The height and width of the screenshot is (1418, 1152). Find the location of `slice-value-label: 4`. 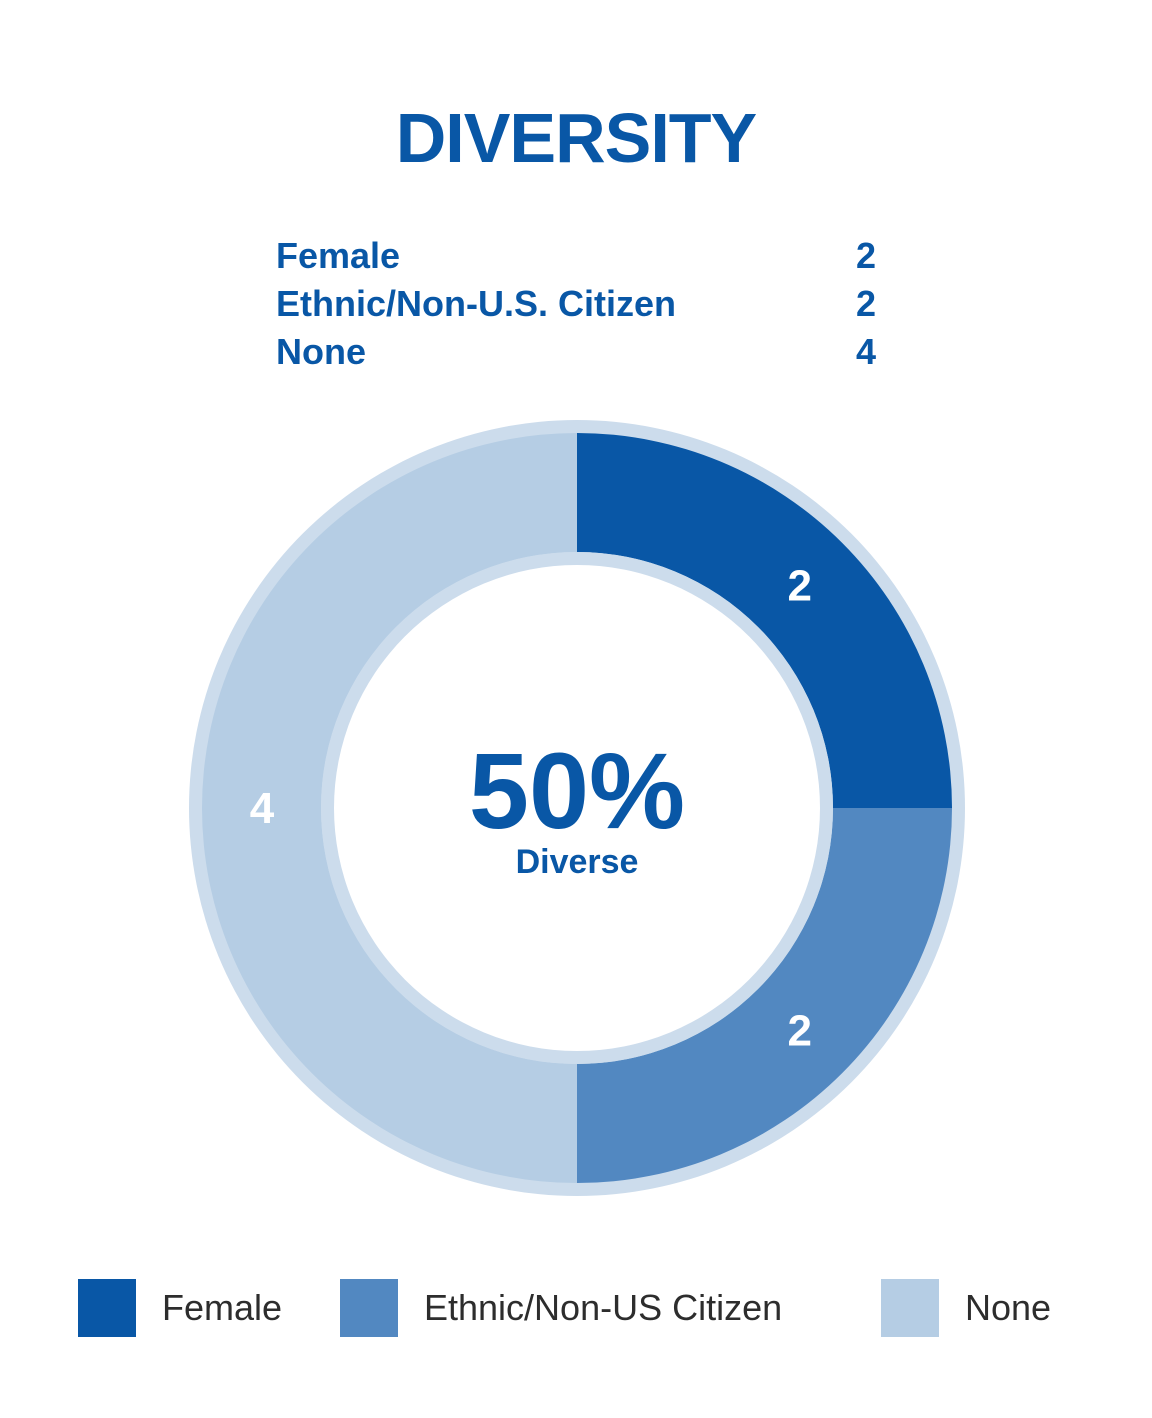

slice-value-label: 4 is located at coordinates (262, 808).